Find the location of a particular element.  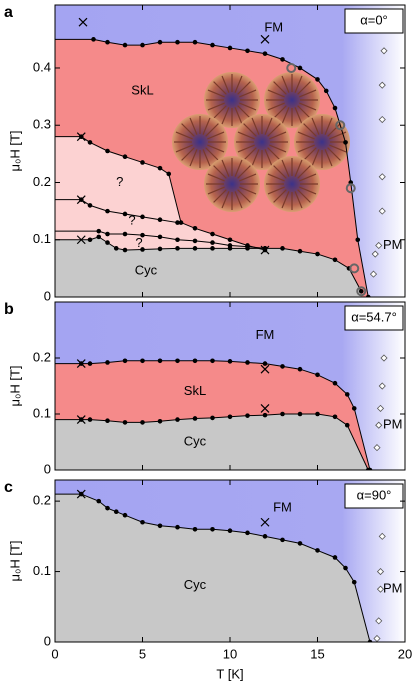

region-label: Cyc is located at coordinates (146, 270).